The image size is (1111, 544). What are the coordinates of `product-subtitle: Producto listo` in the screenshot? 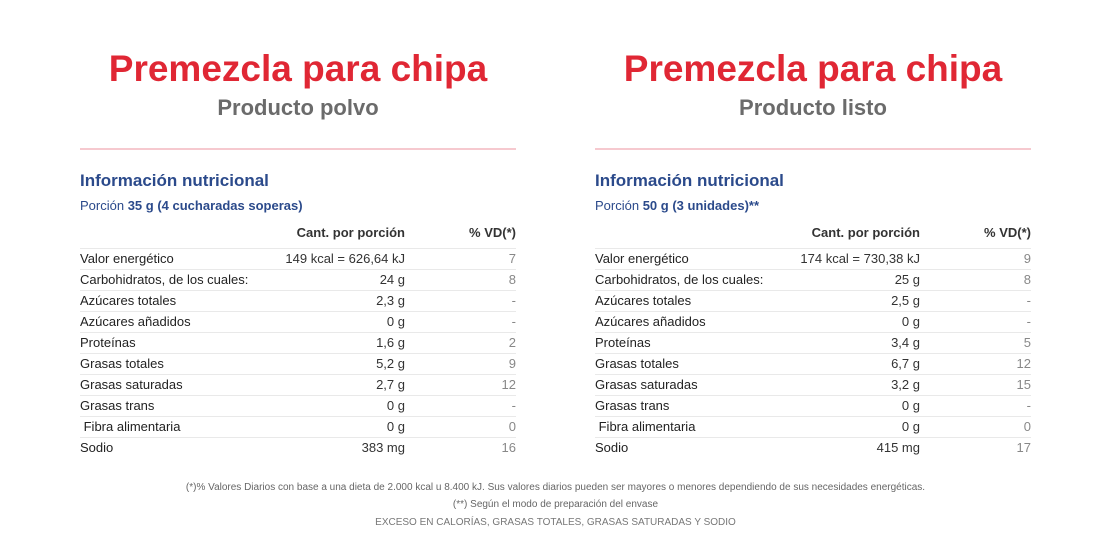 It's located at (813, 107).